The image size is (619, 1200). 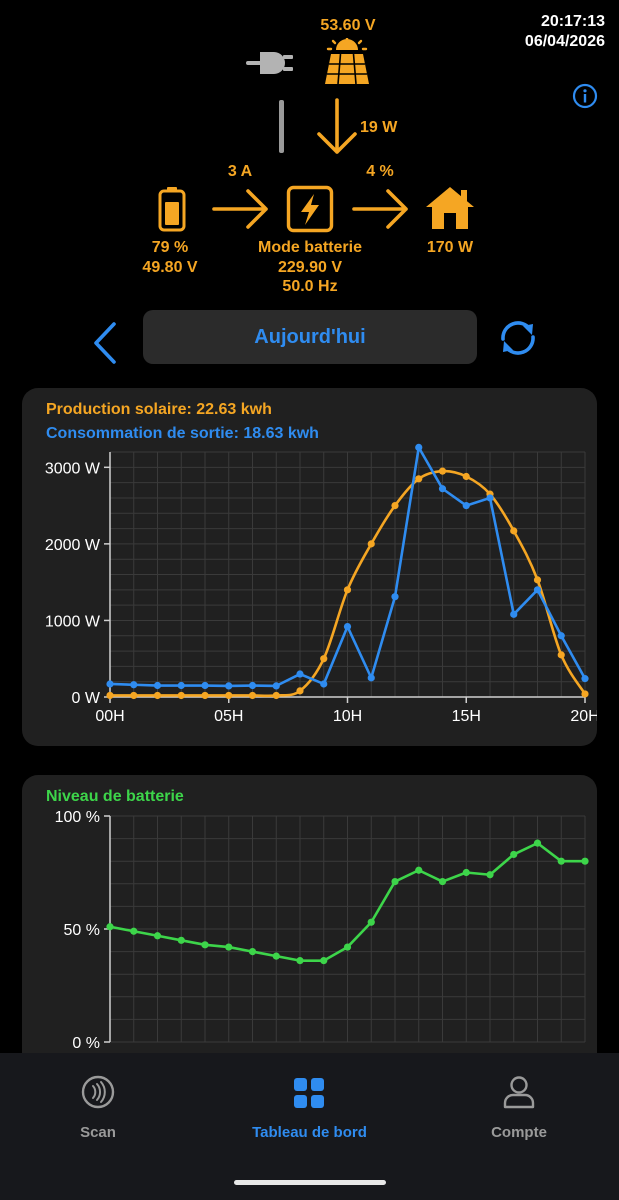 I want to click on dashboard-grid-icon, so click(x=309, y=1093).